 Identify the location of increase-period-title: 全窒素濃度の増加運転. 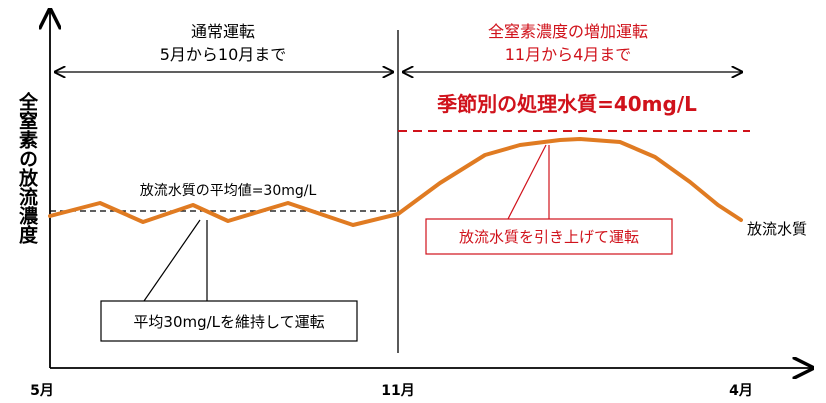
(568, 31).